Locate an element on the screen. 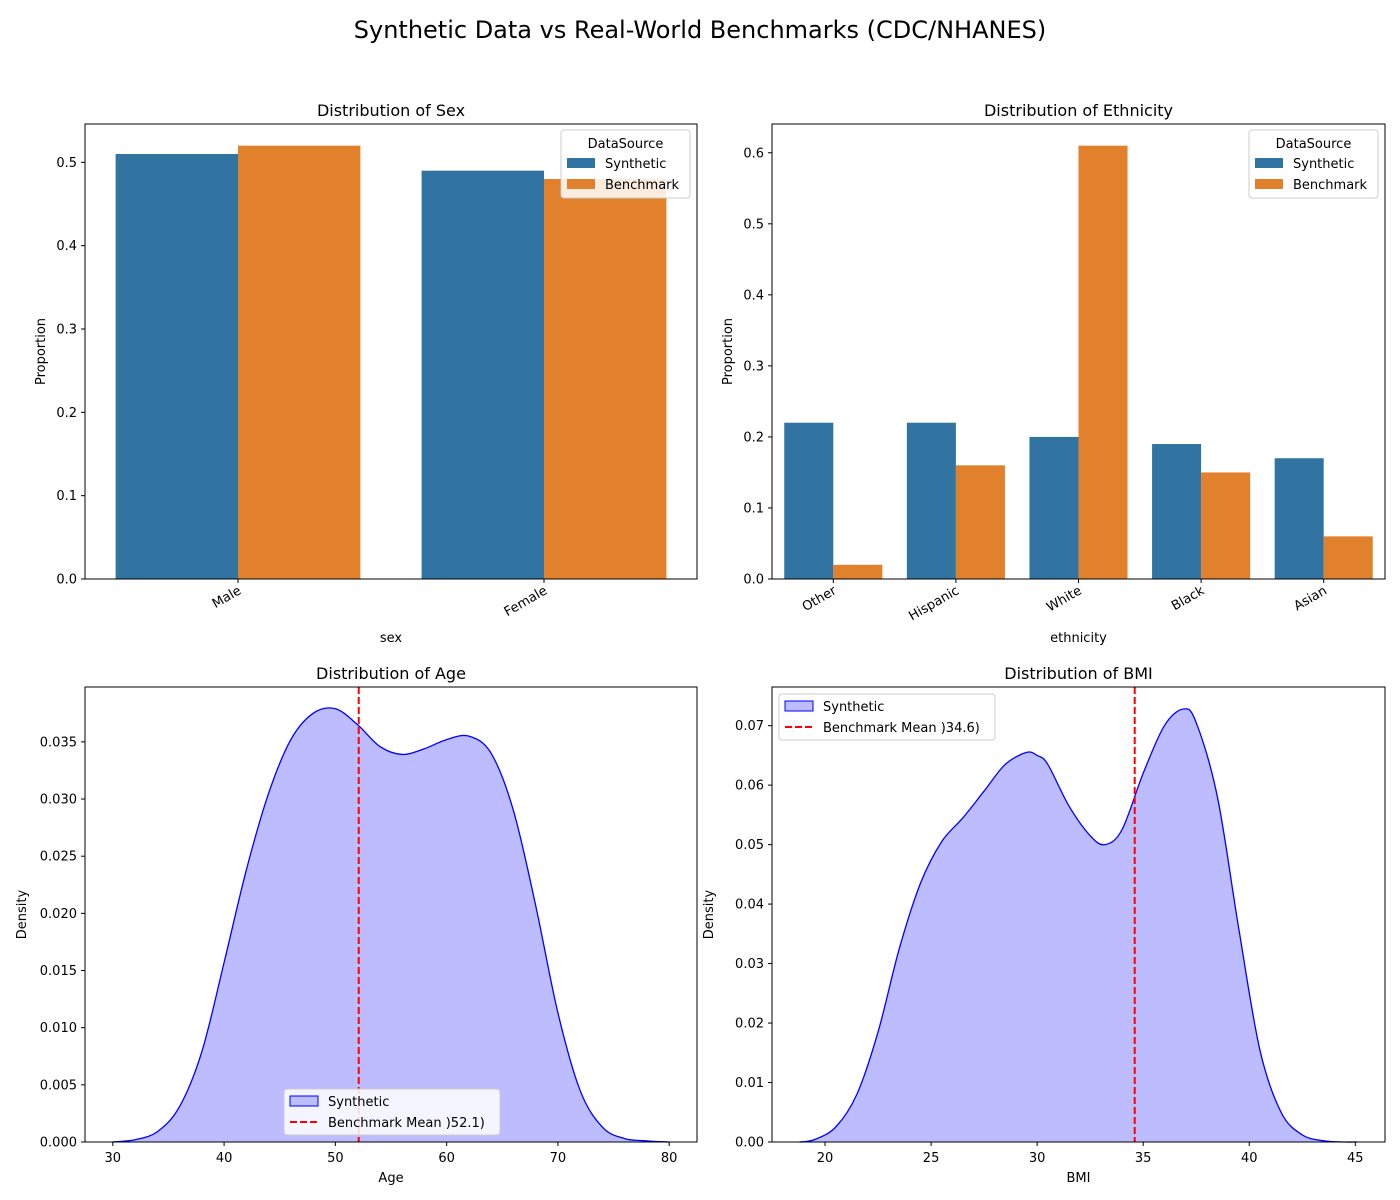 The width and height of the screenshot is (1400, 1200). legend: Synthetic Benchmark Mean )52.1) is located at coordinates (392, 1112).